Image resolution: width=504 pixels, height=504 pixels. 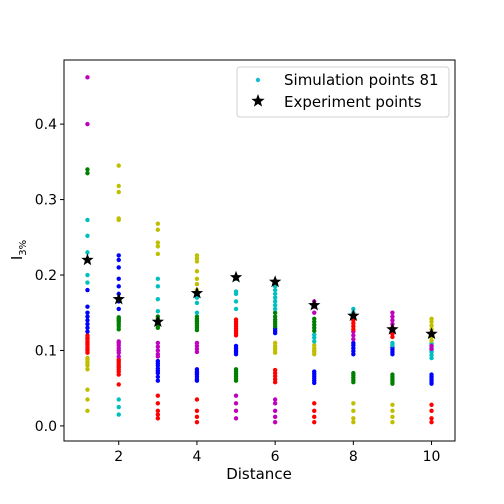 What do you see at coordinates (49, 276) in the screenshot?
I see `y-axis-ticks: 0.0 0.1 0.2 0.3 0.4` at bounding box center [49, 276].